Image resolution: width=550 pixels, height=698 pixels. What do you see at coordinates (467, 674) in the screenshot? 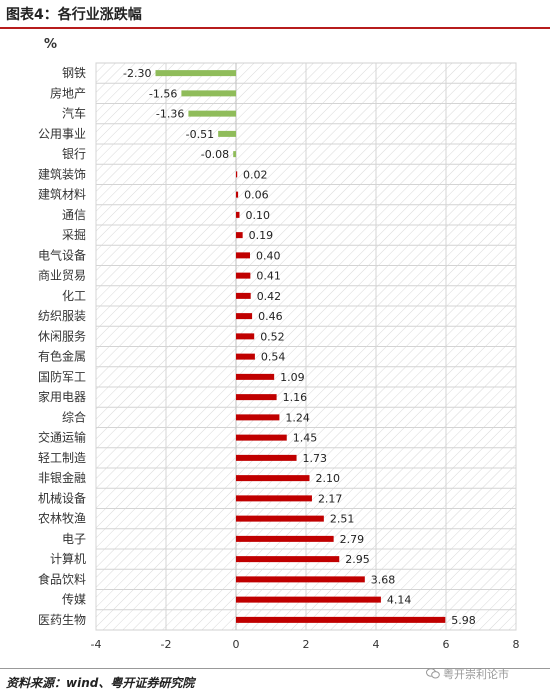
I see `watermark: 粤开崇利论市` at bounding box center [467, 674].